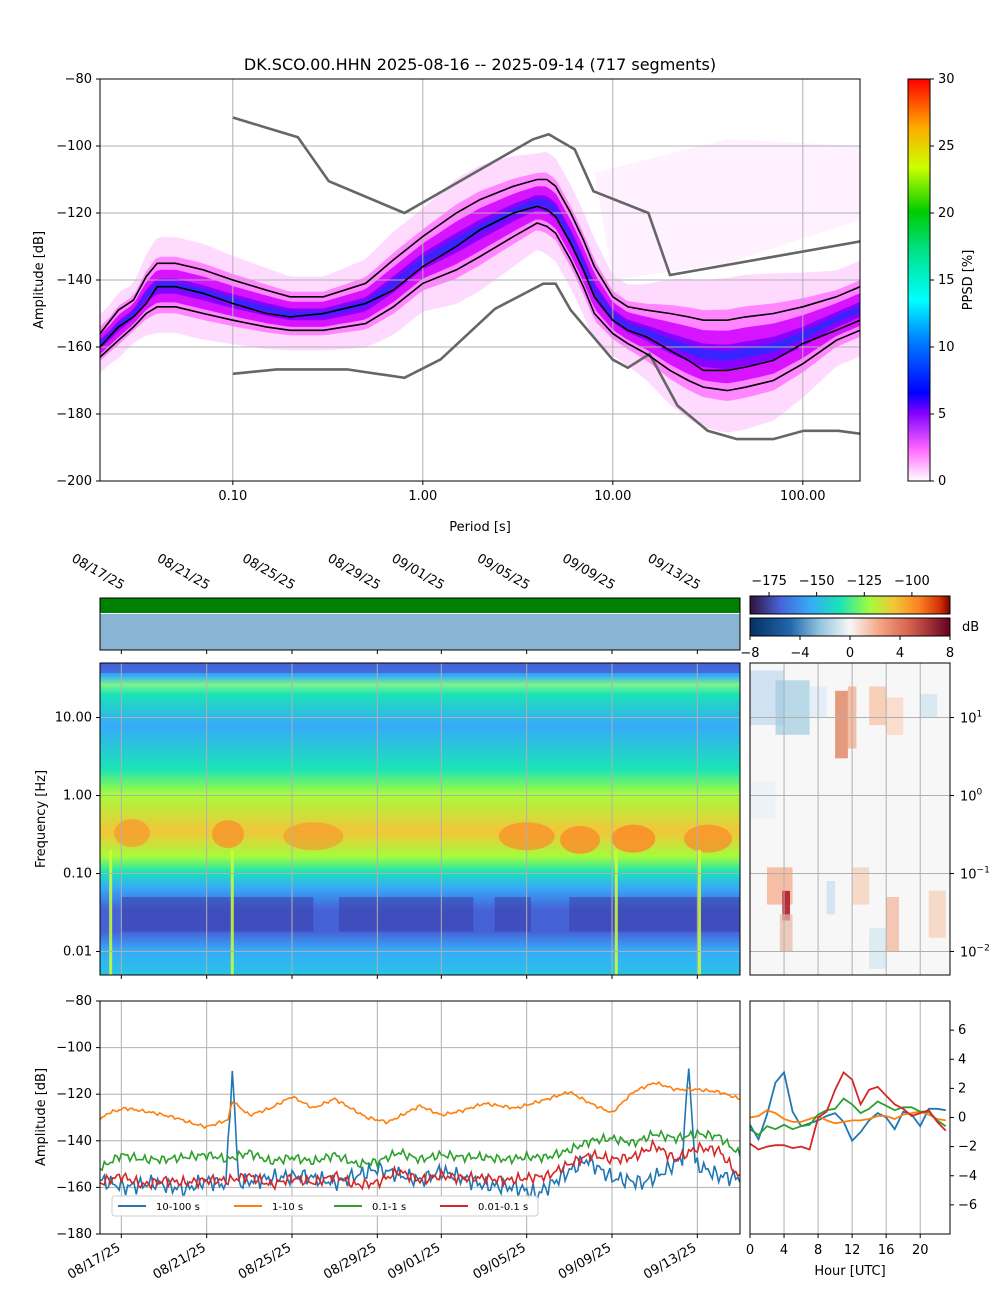  Describe the element at coordinates (769, 581) in the screenshot. I see `spec-cbtick-label-0: −175` at that location.